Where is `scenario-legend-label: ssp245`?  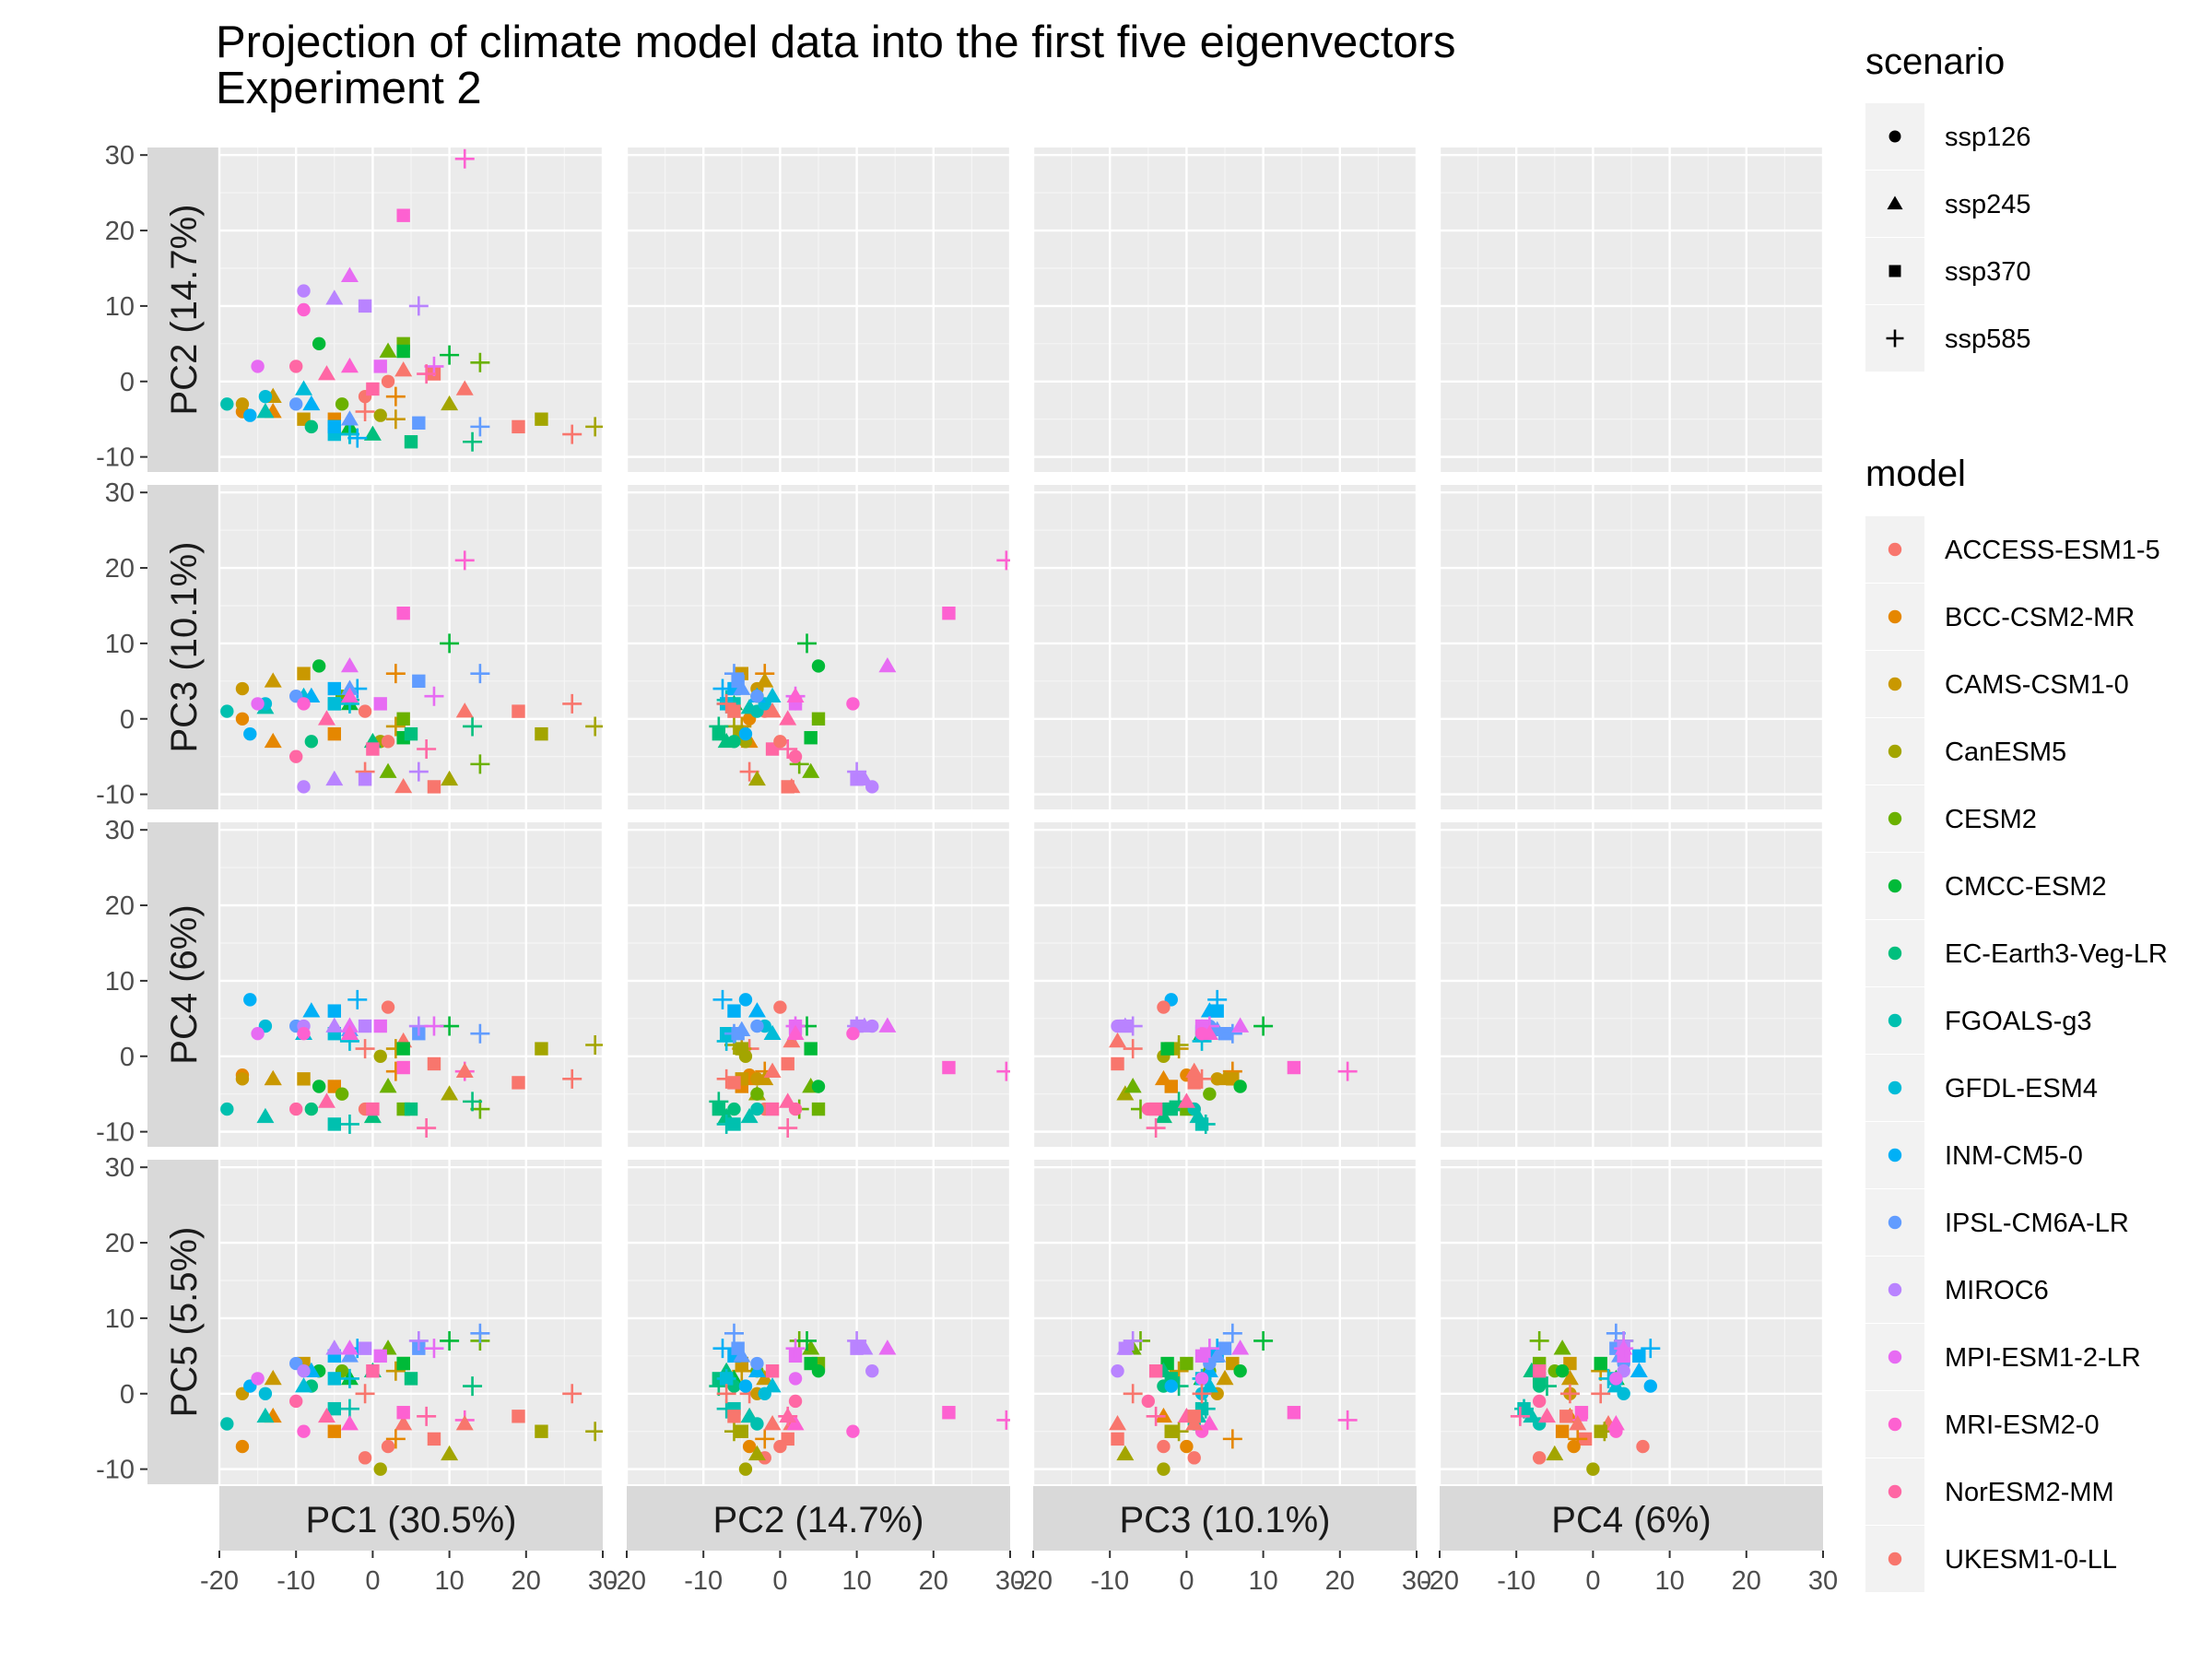 scenario-legend-label: ssp245 is located at coordinates (1988, 204).